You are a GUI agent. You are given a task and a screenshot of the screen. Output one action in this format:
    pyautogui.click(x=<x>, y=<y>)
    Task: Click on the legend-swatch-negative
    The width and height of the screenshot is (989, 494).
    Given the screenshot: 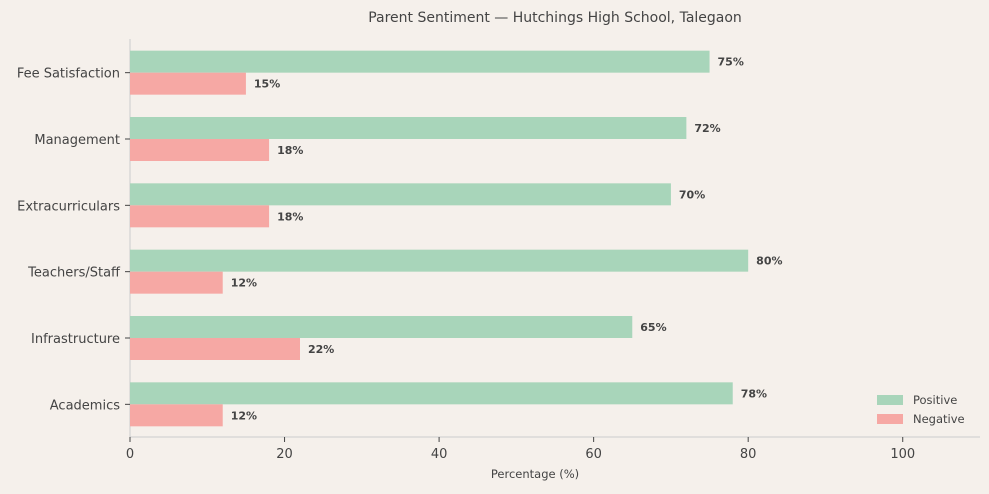 What is the action you would take?
    pyautogui.click(x=890, y=419)
    